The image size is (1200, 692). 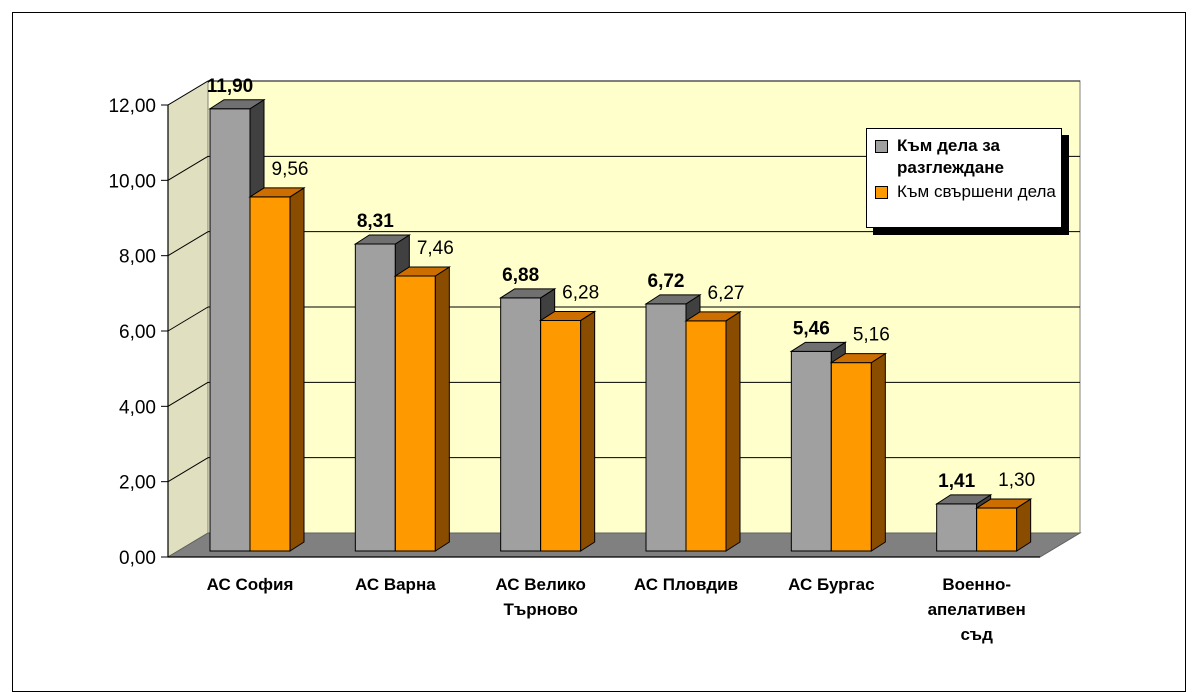 What do you see at coordinates (871, 335) in the screenshot?
I see `data-label: 5,16` at bounding box center [871, 335].